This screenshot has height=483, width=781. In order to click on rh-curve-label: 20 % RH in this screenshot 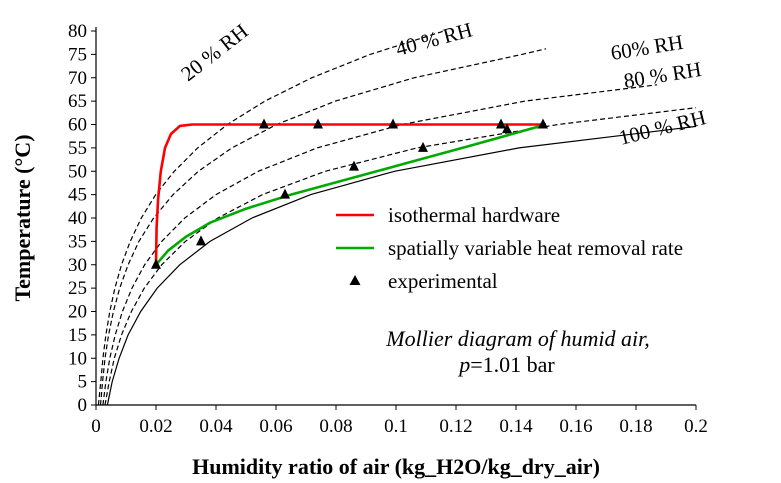, I will do `click(214, 52)`.